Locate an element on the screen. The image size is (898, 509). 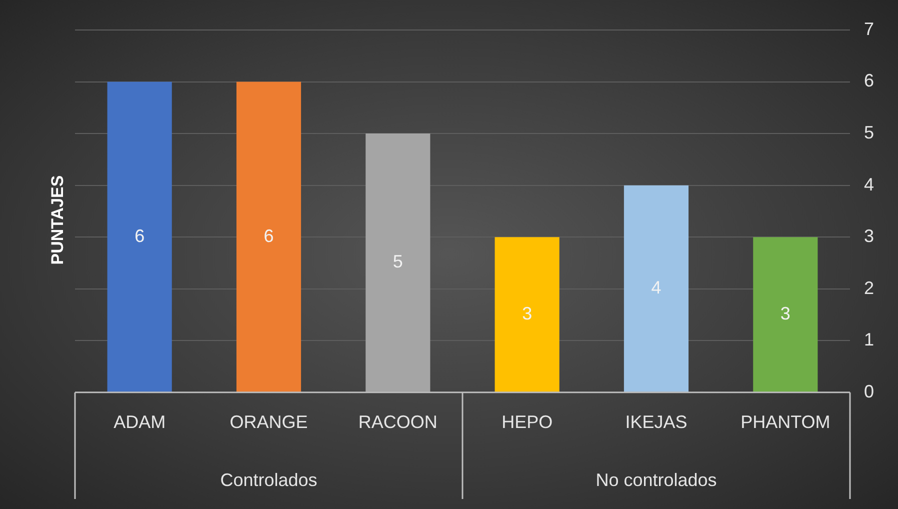
text: Controlados is located at coordinates (269, 480).